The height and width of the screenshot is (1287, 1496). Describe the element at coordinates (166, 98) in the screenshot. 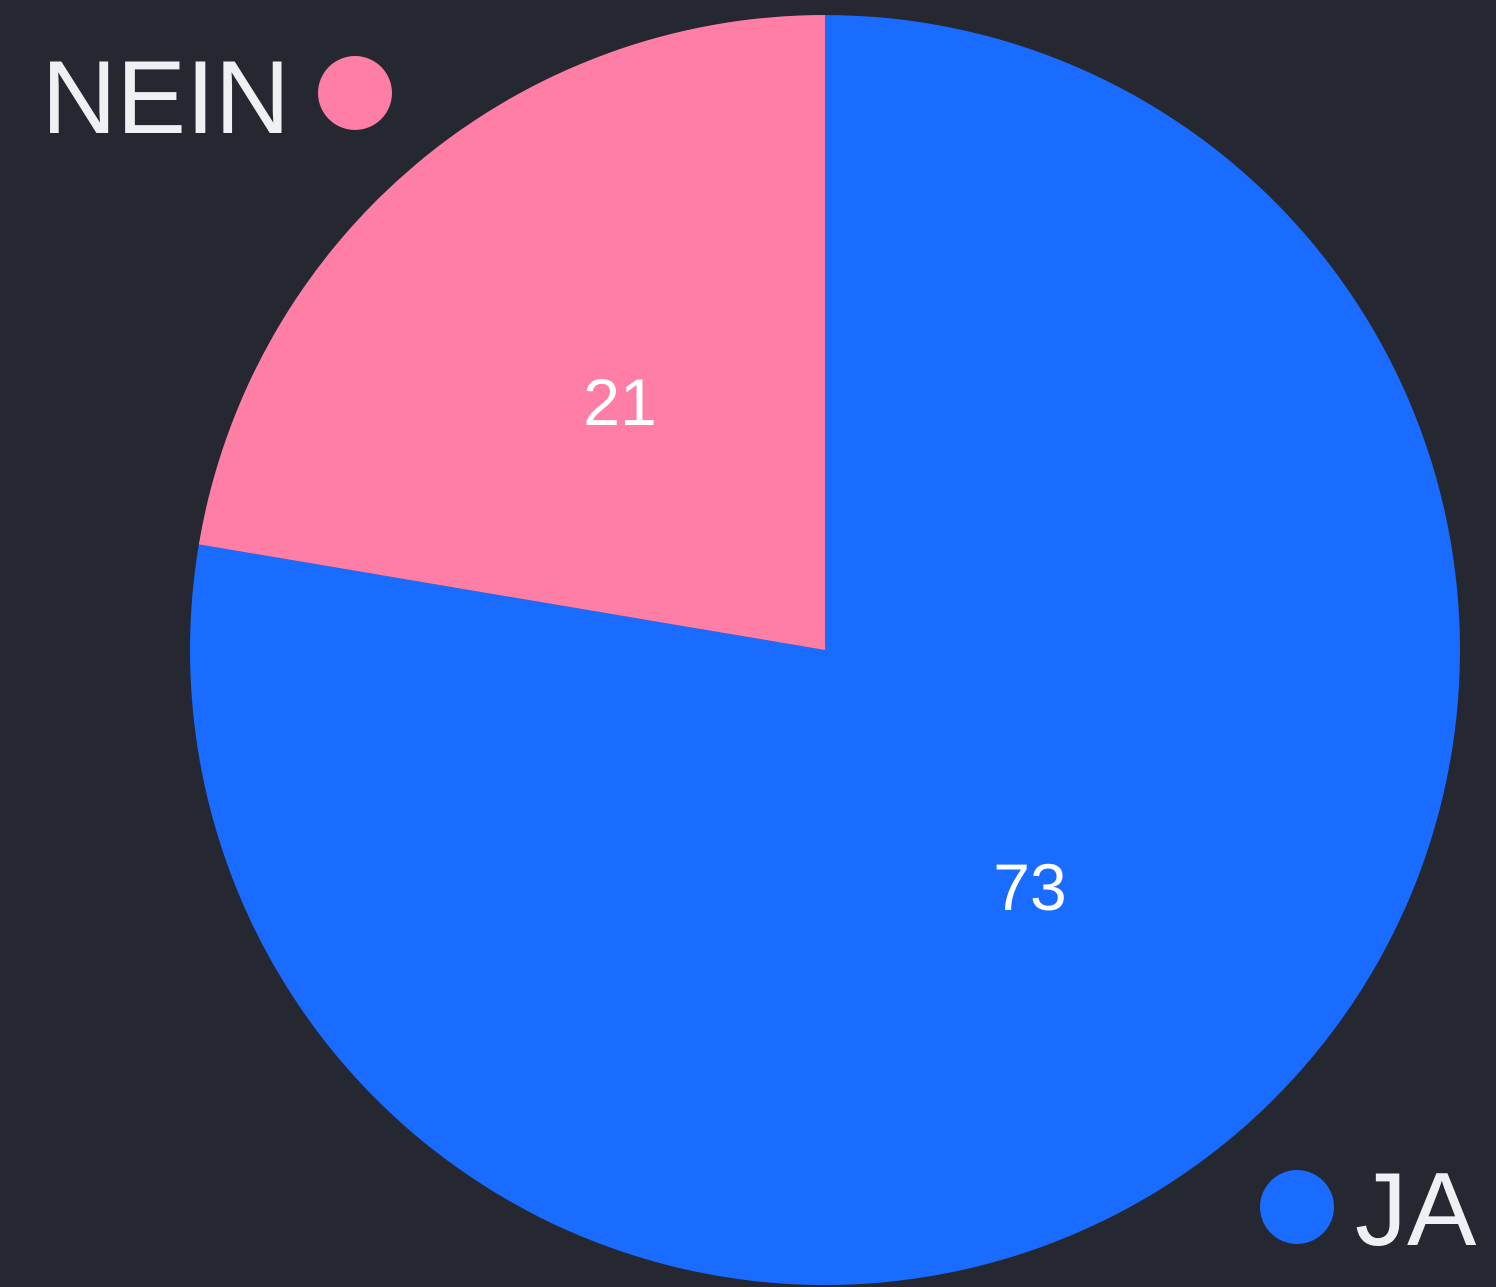

I see `legend-label: NEIN` at that location.